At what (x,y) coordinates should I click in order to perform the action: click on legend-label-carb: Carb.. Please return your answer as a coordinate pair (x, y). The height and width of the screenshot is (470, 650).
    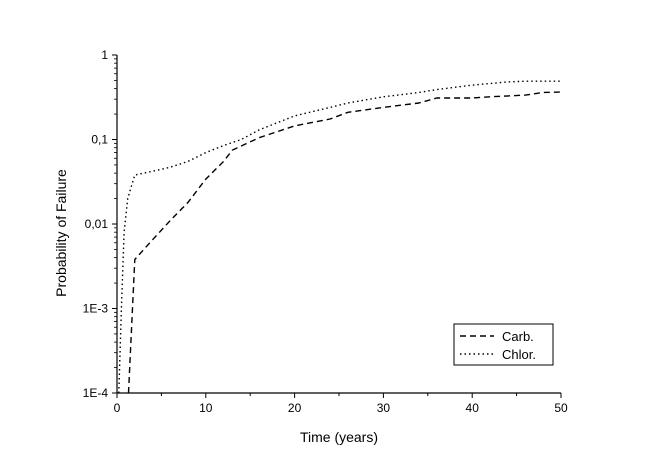
    Looking at the image, I should click on (518, 336).